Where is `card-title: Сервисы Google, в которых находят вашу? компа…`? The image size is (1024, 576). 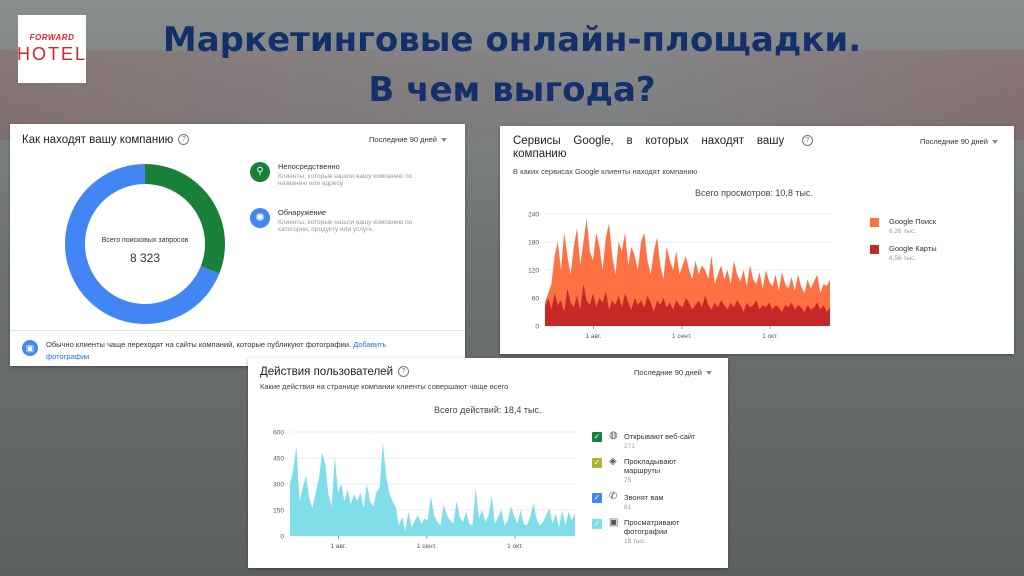
card-title: Сервисы Google, в которых находят вашу? компа… is located at coordinates (663, 148).